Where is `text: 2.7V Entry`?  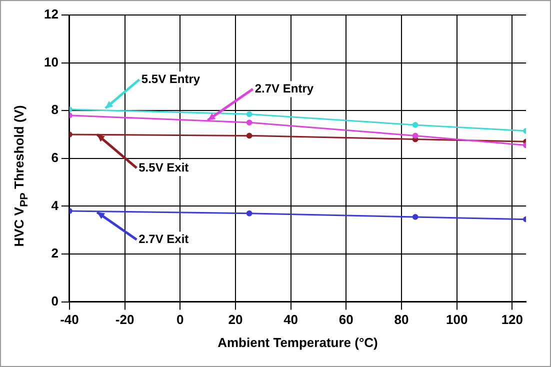
text: 2.7V Entry is located at coordinates (284, 88).